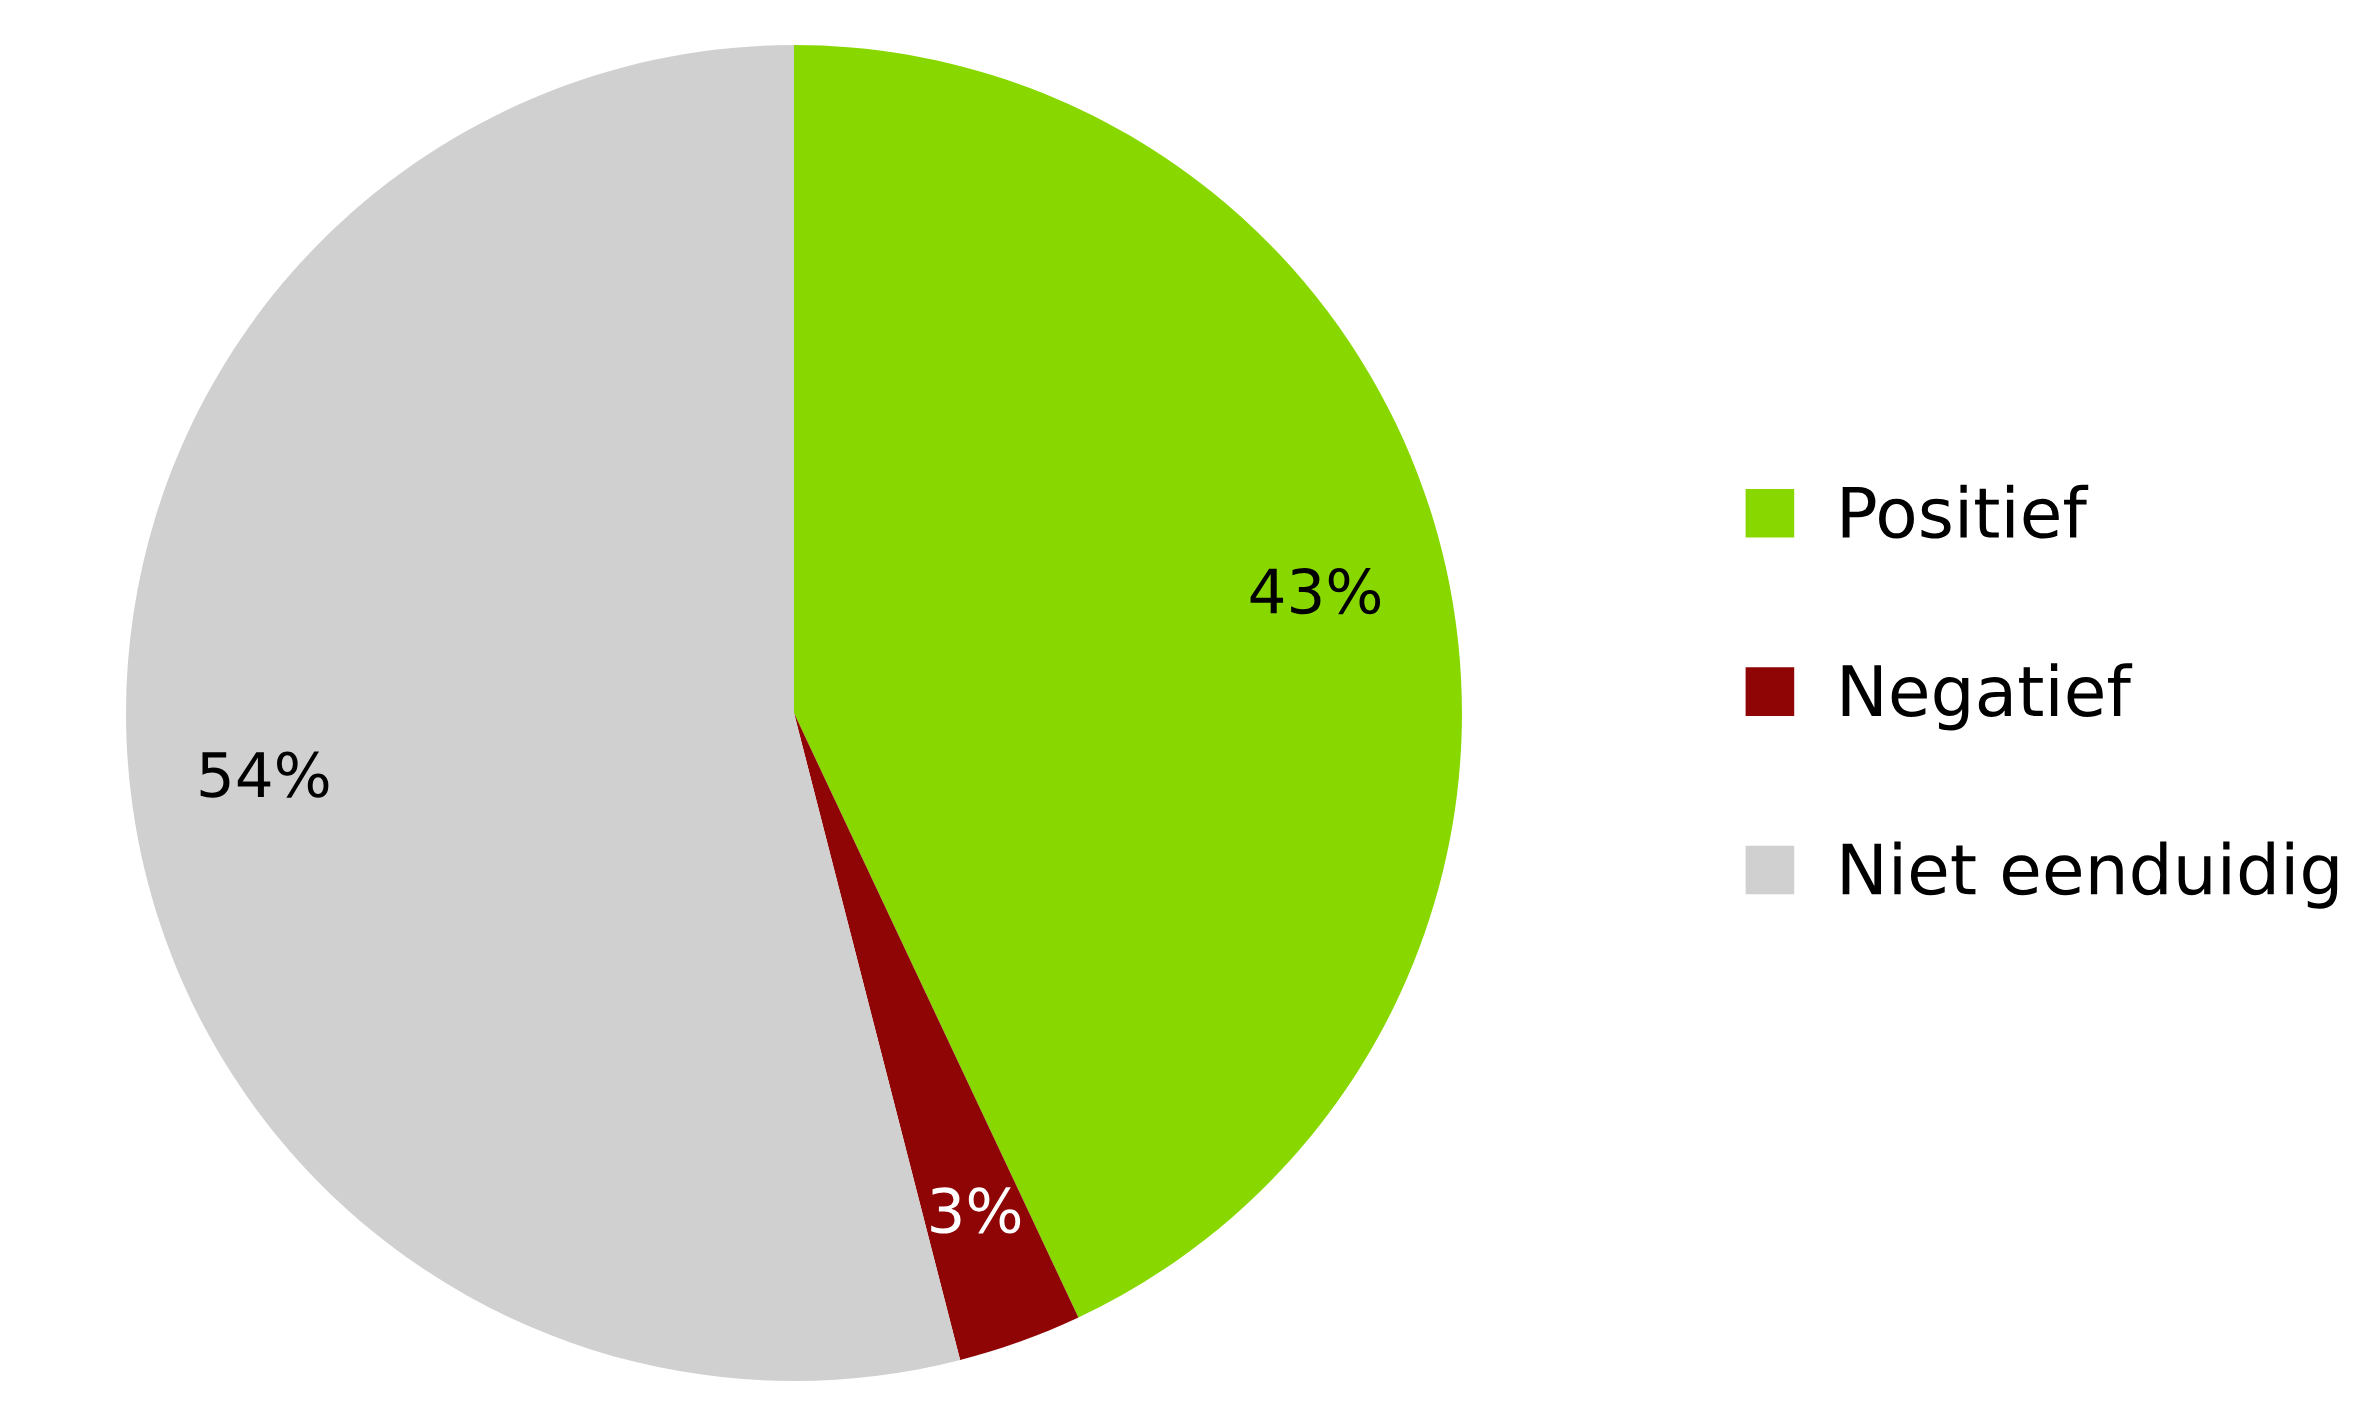 The width and height of the screenshot is (2354, 1422). Describe the element at coordinates (1987, 697) in the screenshot. I see `legend-label: Negatief` at that location.